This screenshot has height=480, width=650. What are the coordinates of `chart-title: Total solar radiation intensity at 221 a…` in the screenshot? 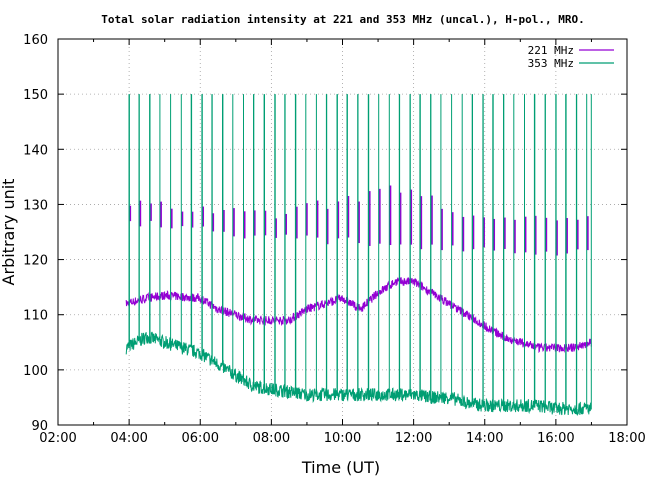 It's located at (342, 19).